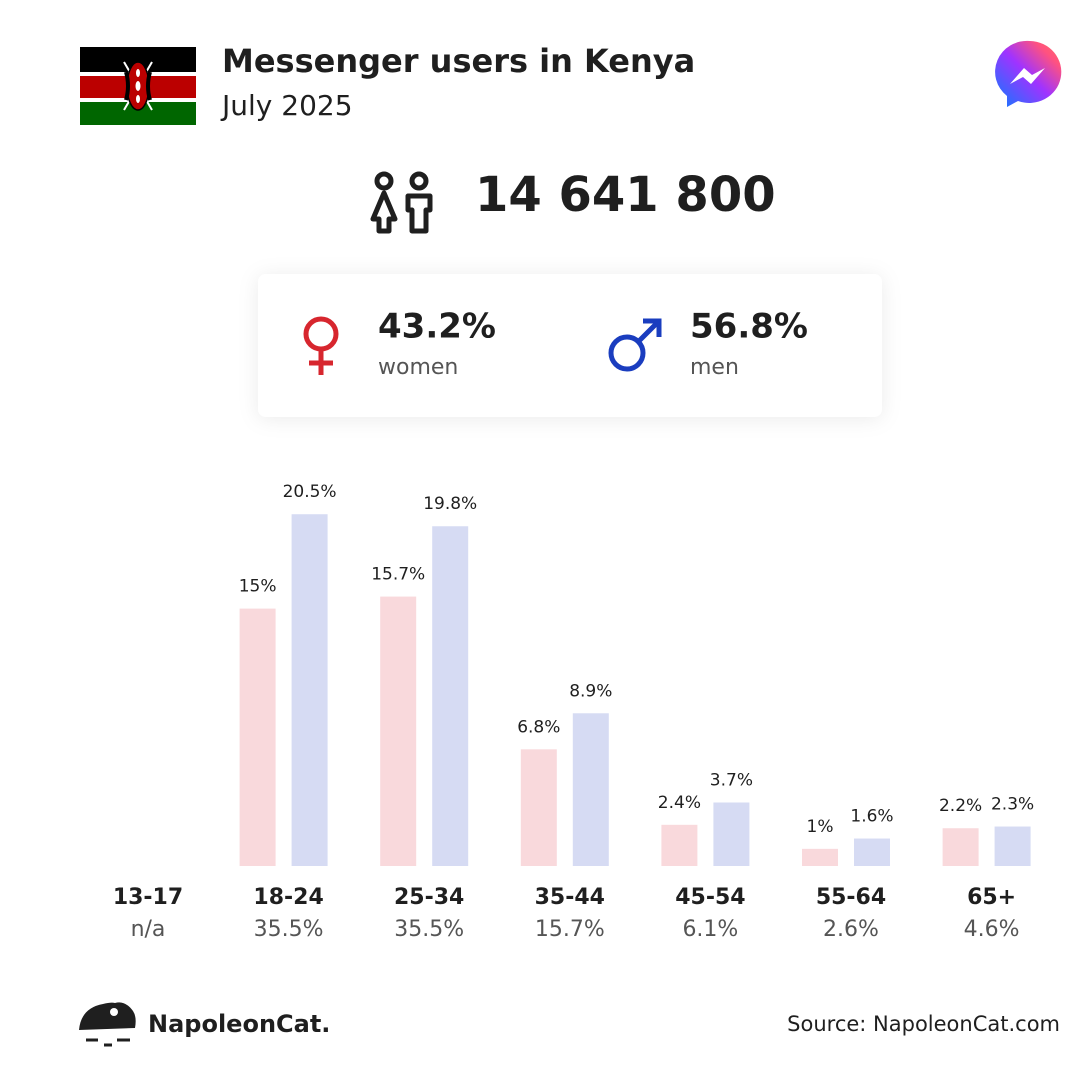 The height and width of the screenshot is (1084, 1080). I want to click on value-label: 1%, so click(820, 827).